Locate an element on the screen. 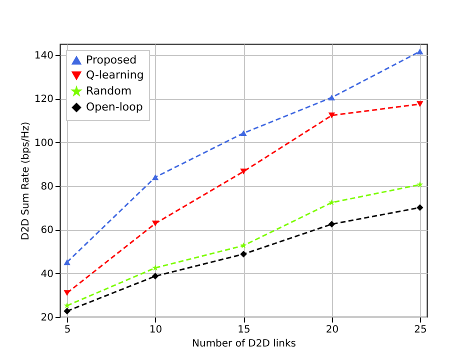  y-tick-label: 60 is located at coordinates (47, 230).